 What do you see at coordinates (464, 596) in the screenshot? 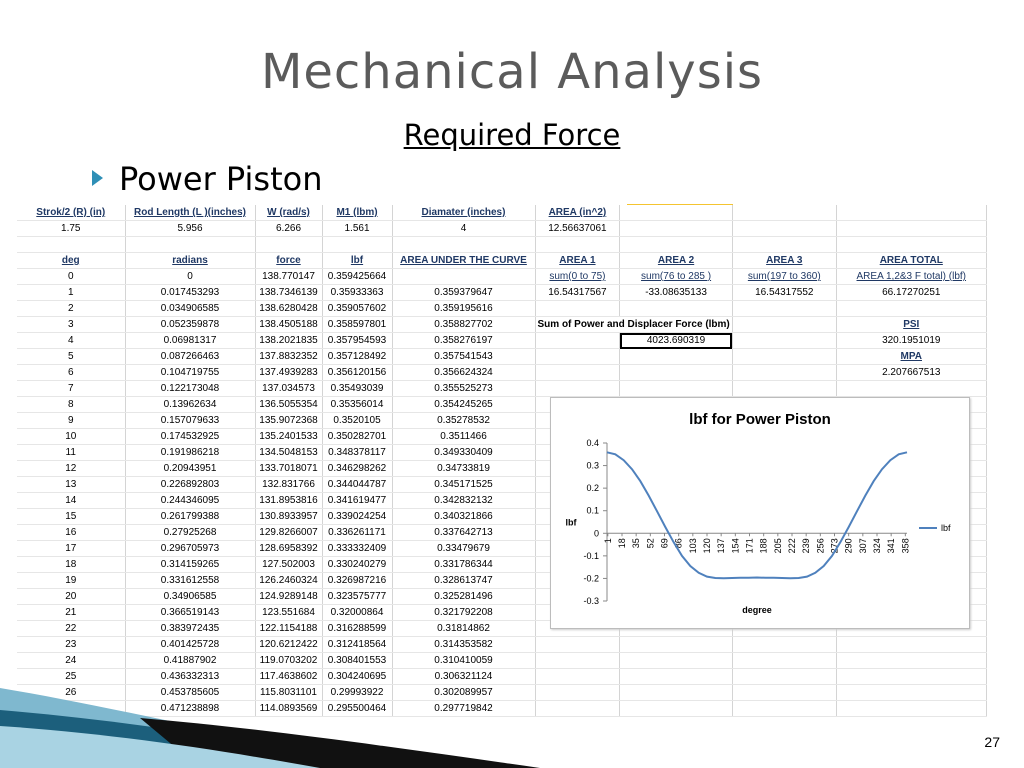
I see `table-cell: 0.325281496` at bounding box center [464, 596].